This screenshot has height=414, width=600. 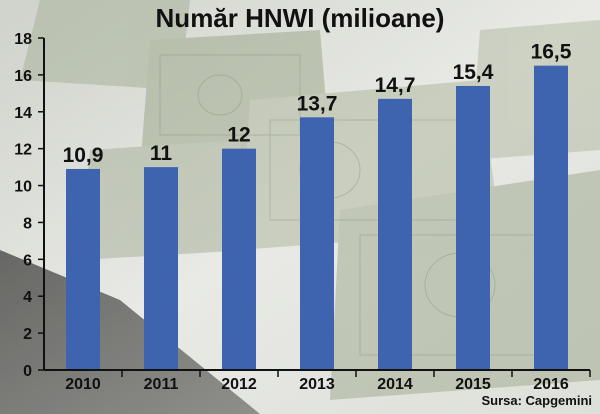 What do you see at coordinates (161, 268) in the screenshot?
I see `bar-2011` at bounding box center [161, 268].